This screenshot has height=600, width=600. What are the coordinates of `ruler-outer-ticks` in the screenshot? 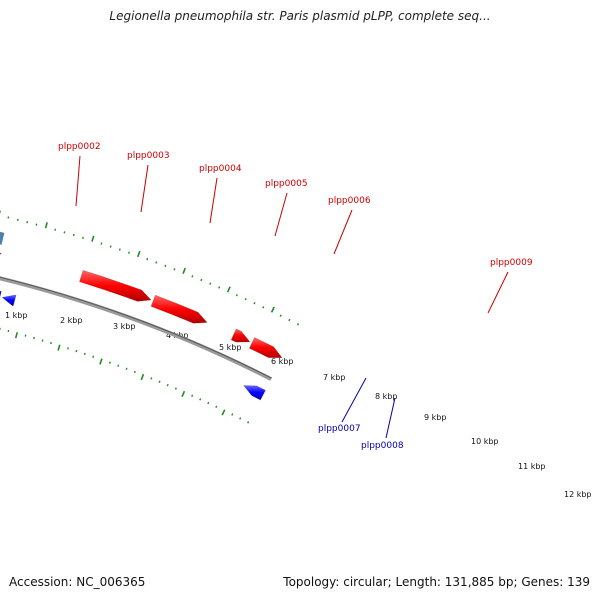 It's located at (150, 268).